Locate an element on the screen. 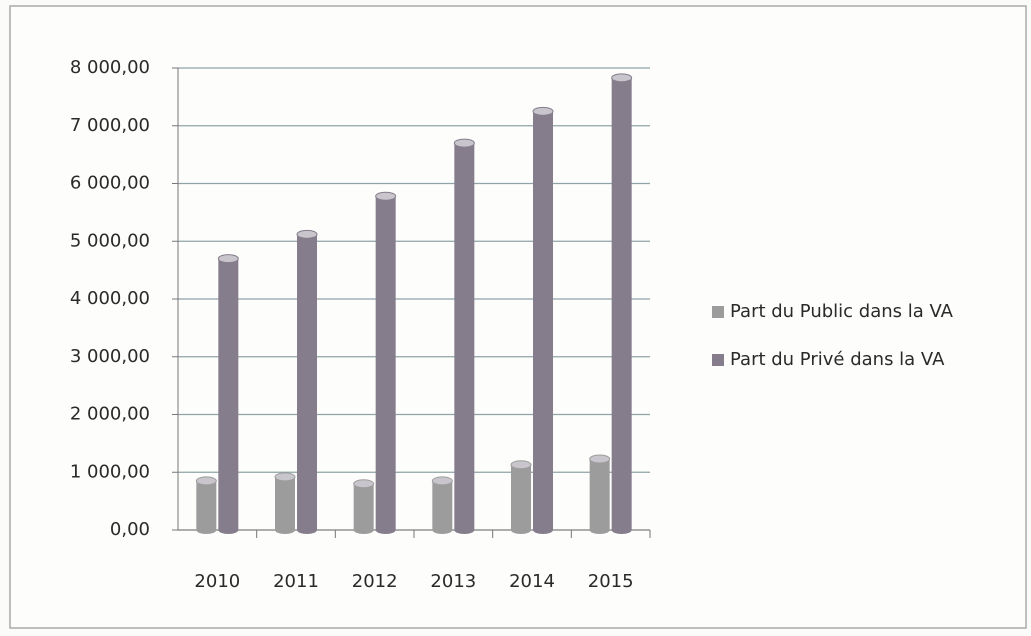 The width and height of the screenshot is (1031, 636). x-tick-label: 2011 is located at coordinates (296, 581).